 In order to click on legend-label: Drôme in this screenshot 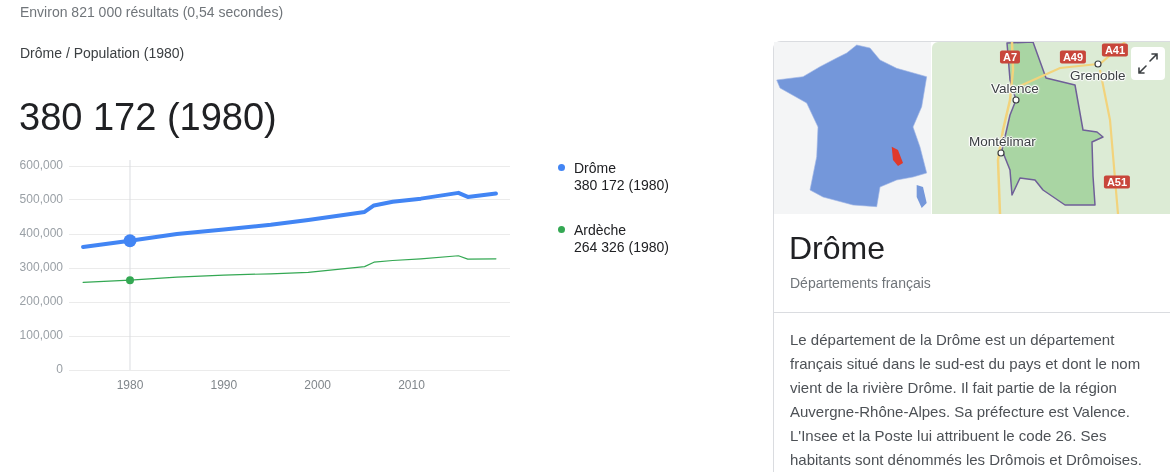, I will do `click(595, 168)`.